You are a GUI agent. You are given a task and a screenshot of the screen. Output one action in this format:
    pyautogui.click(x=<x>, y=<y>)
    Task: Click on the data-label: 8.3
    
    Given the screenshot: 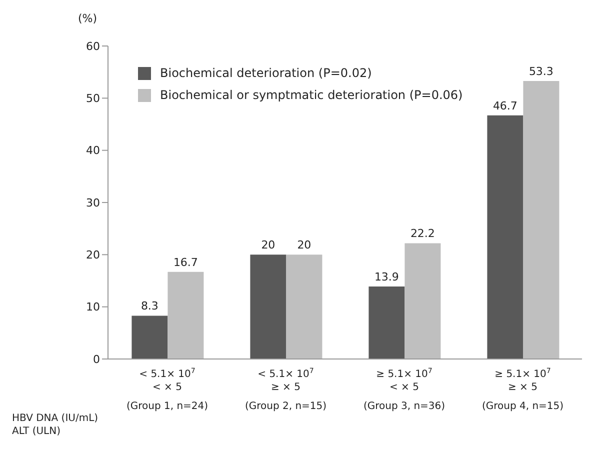 What is the action you would take?
    pyautogui.click(x=149, y=306)
    